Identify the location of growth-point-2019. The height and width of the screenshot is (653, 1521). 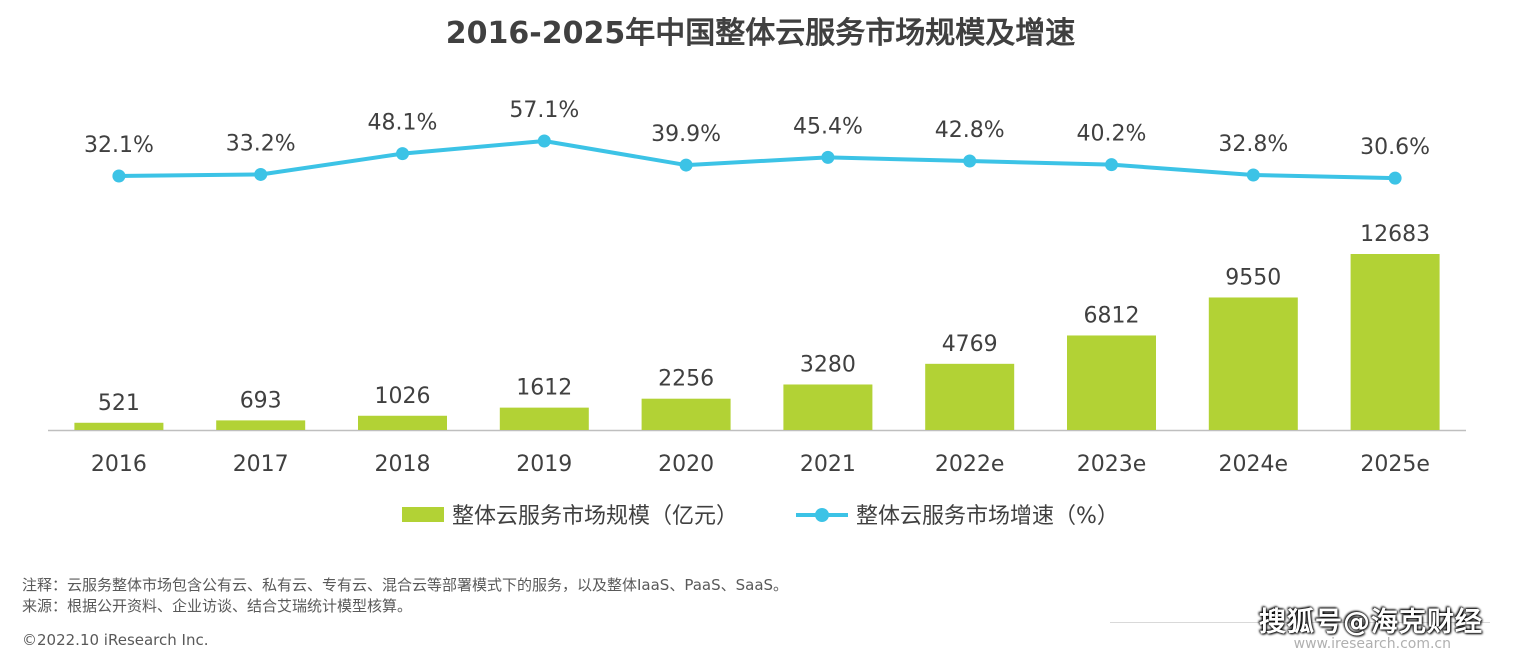
(544, 141).